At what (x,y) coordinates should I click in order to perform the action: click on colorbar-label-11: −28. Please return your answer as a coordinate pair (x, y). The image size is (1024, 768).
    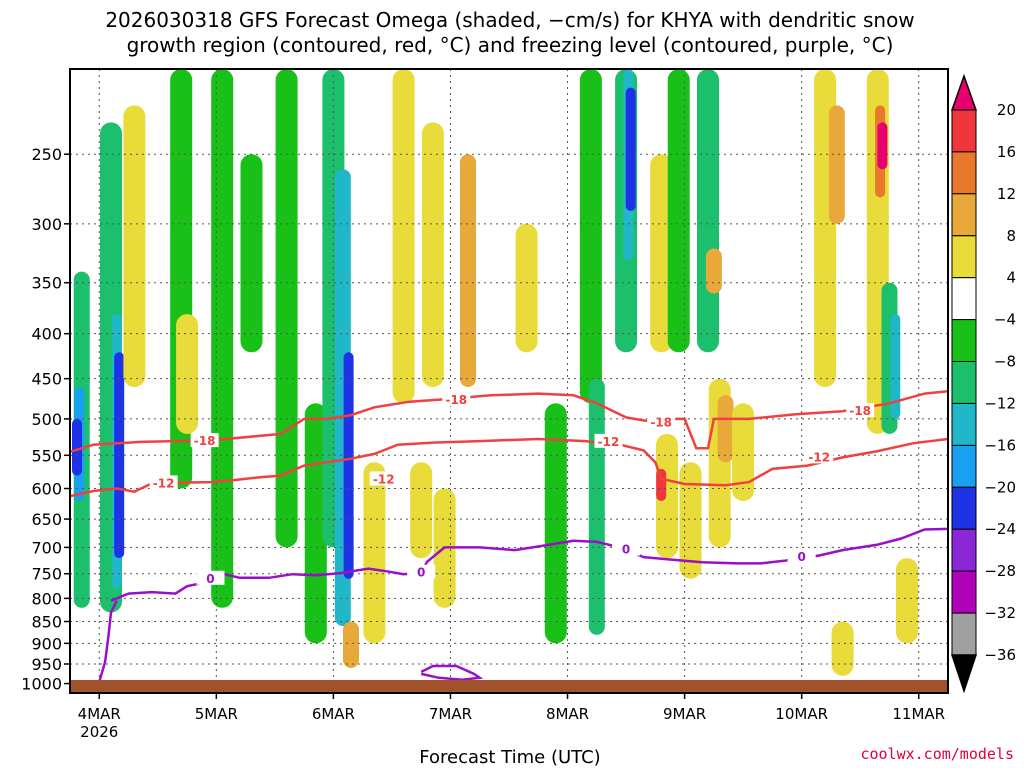
    Looking at the image, I should click on (1000, 571).